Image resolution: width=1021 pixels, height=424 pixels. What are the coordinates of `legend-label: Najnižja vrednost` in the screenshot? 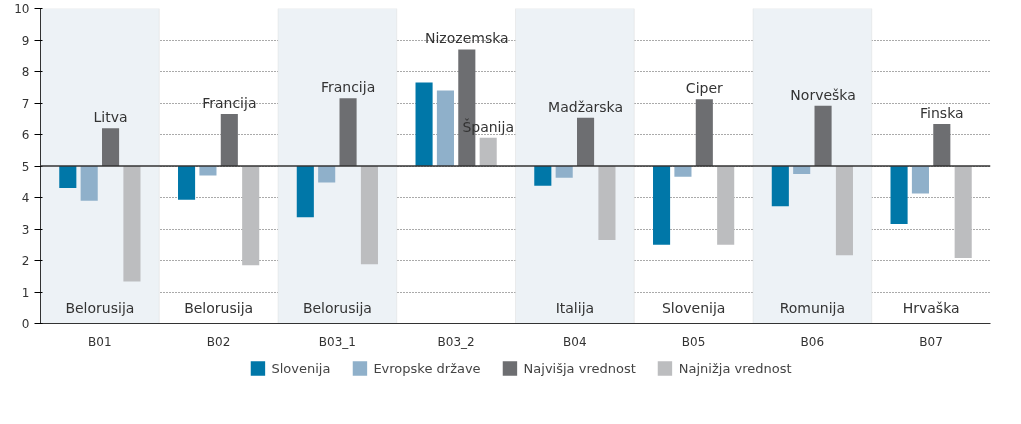 It's located at (735, 368).